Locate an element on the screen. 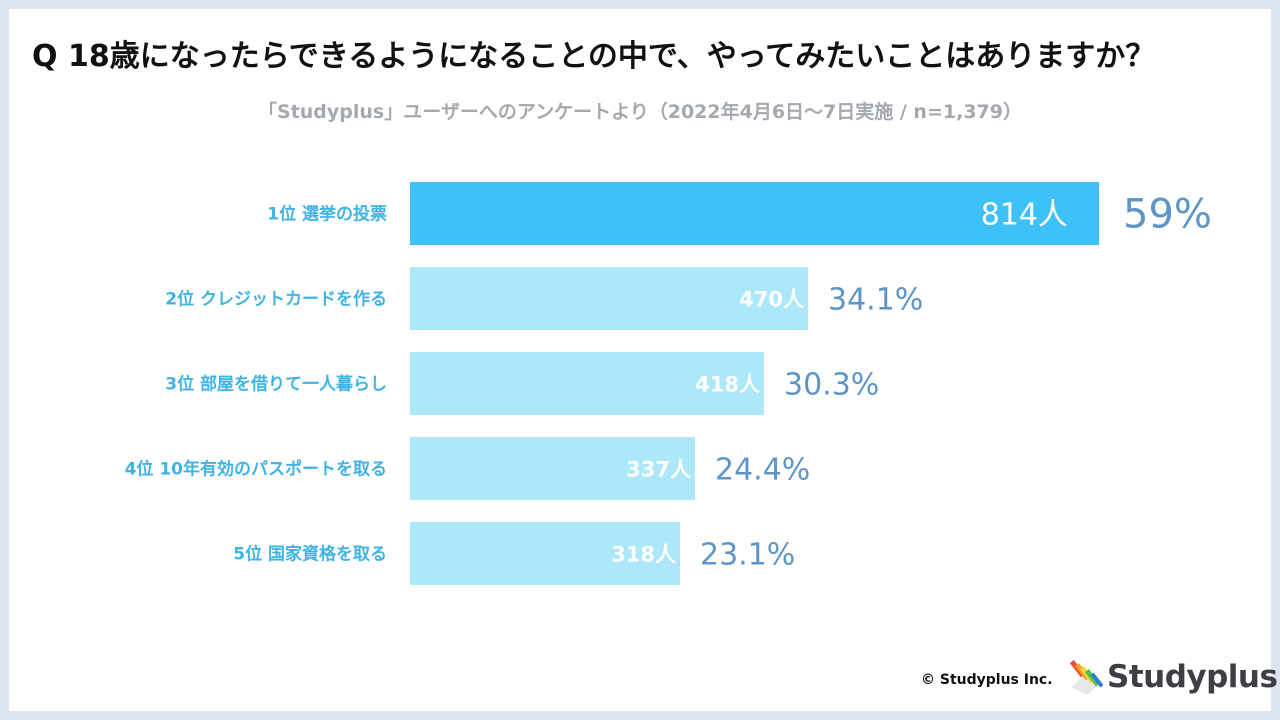 This screenshot has height=720, width=1280. category-label: 2位 クレジットカードを作る is located at coordinates (276, 299).